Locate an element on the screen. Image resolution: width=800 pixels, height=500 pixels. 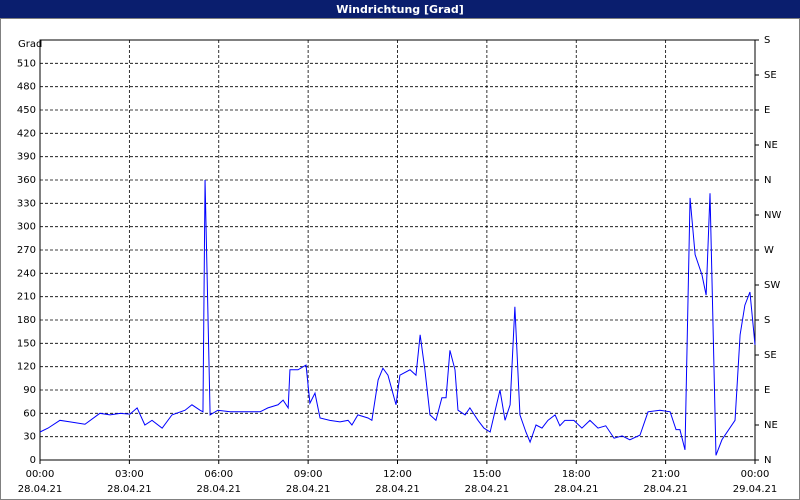
y-axis-label: Grad is located at coordinates (30, 44).